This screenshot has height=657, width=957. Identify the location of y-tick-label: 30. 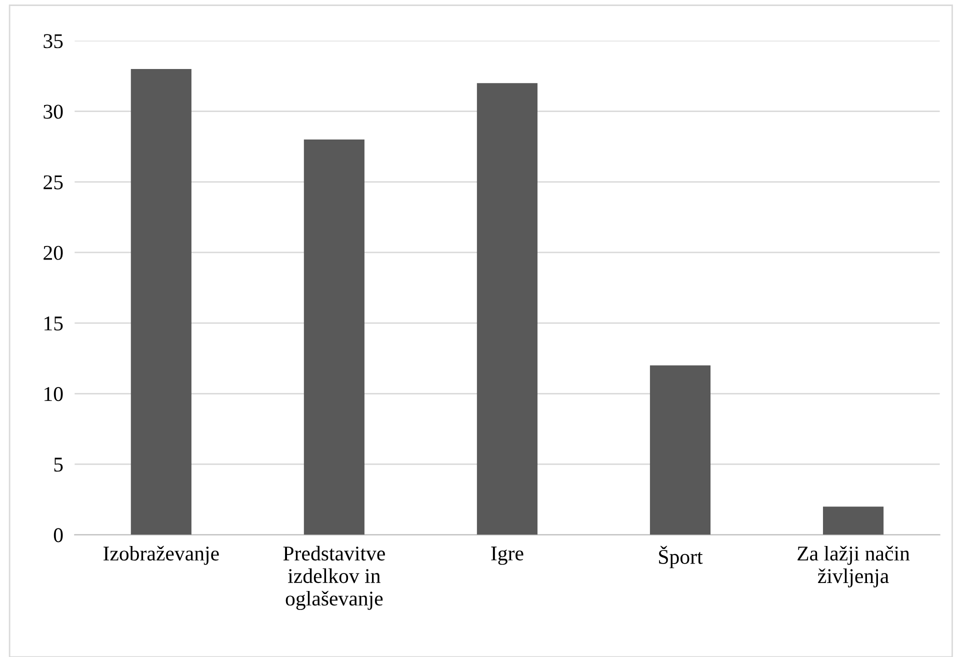
(53, 111).